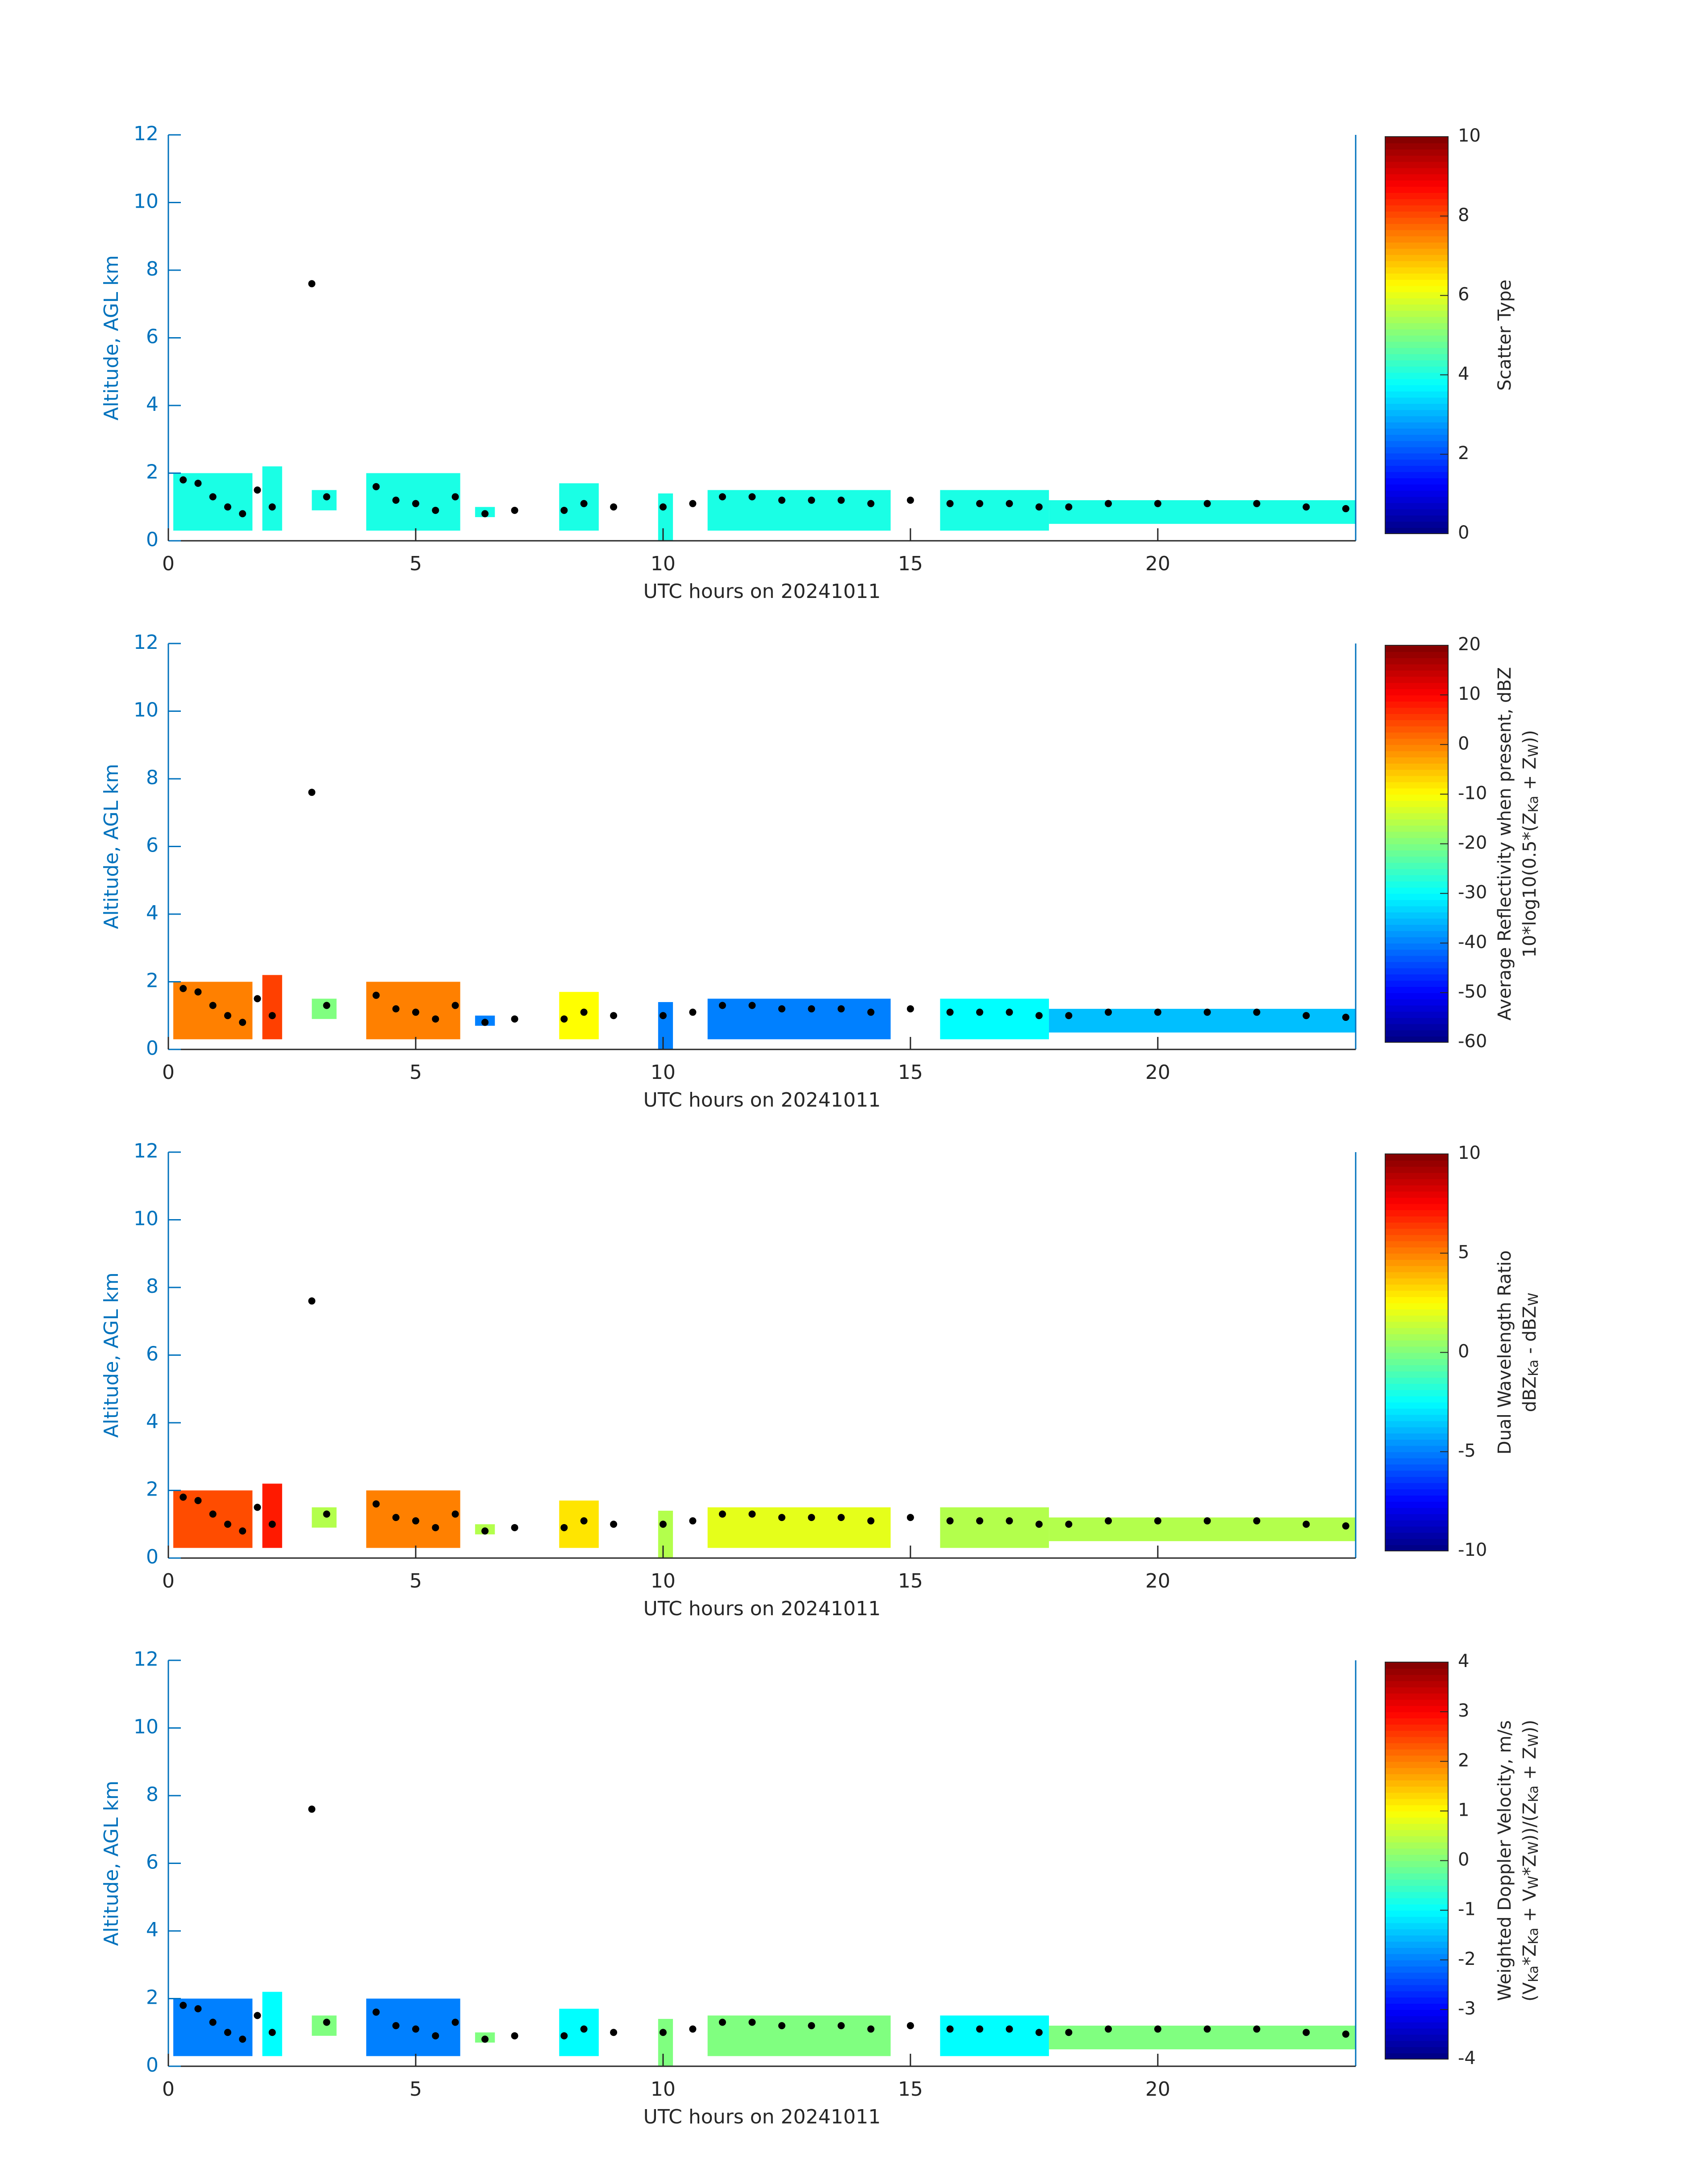  Describe the element at coordinates (1530, 1861) in the screenshot. I see `colorbar-label: (VKa*ZKa + VW*ZW))/(ZKa + ZW))` at that location.